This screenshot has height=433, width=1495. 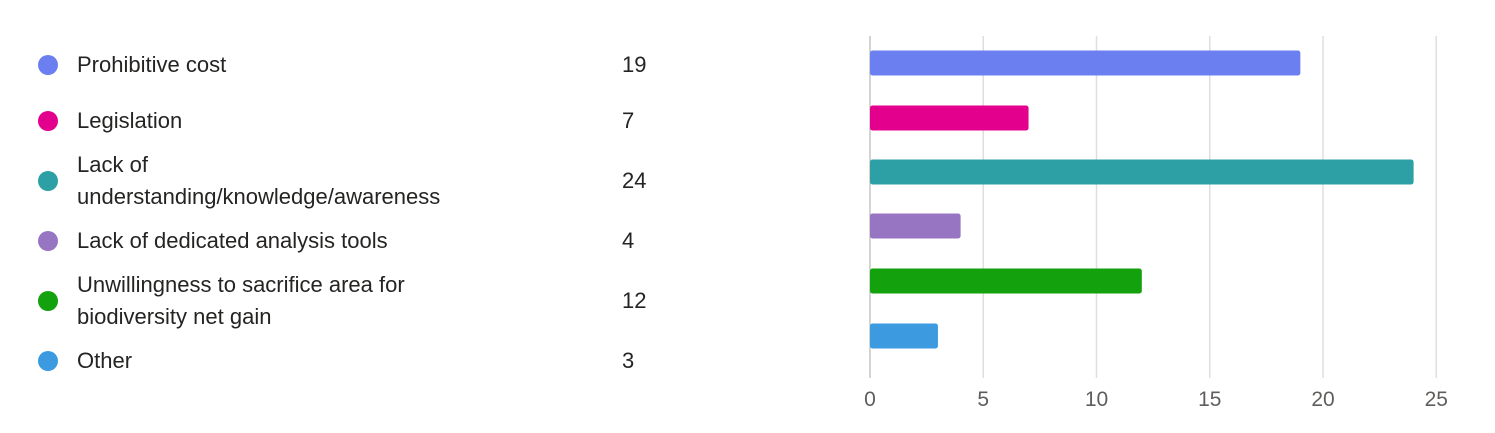 I want to click on category-label: Lack of dedicated analysis tools, so click(x=232, y=240).